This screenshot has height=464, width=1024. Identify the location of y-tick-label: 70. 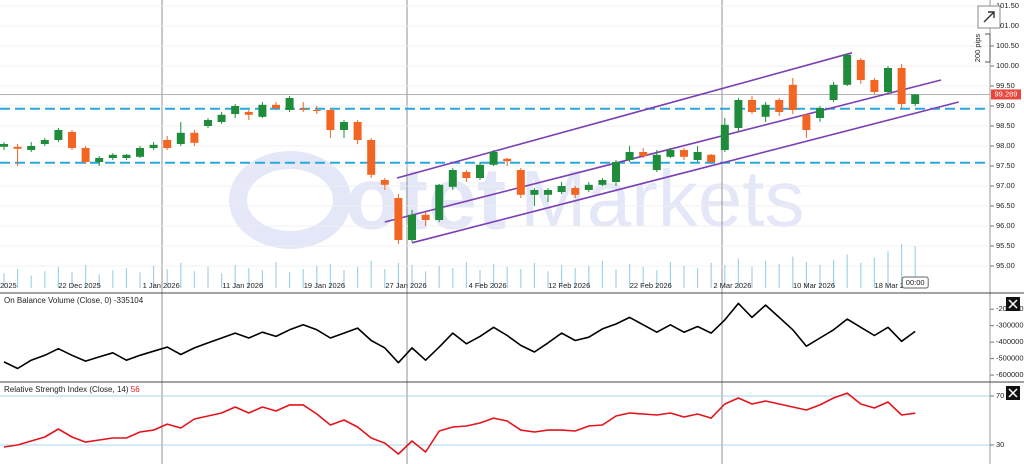
(1000, 395).